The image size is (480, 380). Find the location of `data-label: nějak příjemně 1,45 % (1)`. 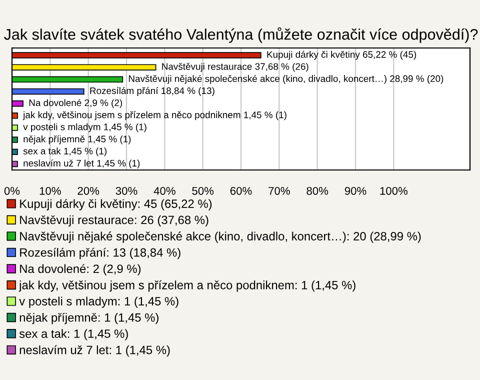

data-label: nějak příjemně 1,45 % (1) is located at coordinates (77, 139).